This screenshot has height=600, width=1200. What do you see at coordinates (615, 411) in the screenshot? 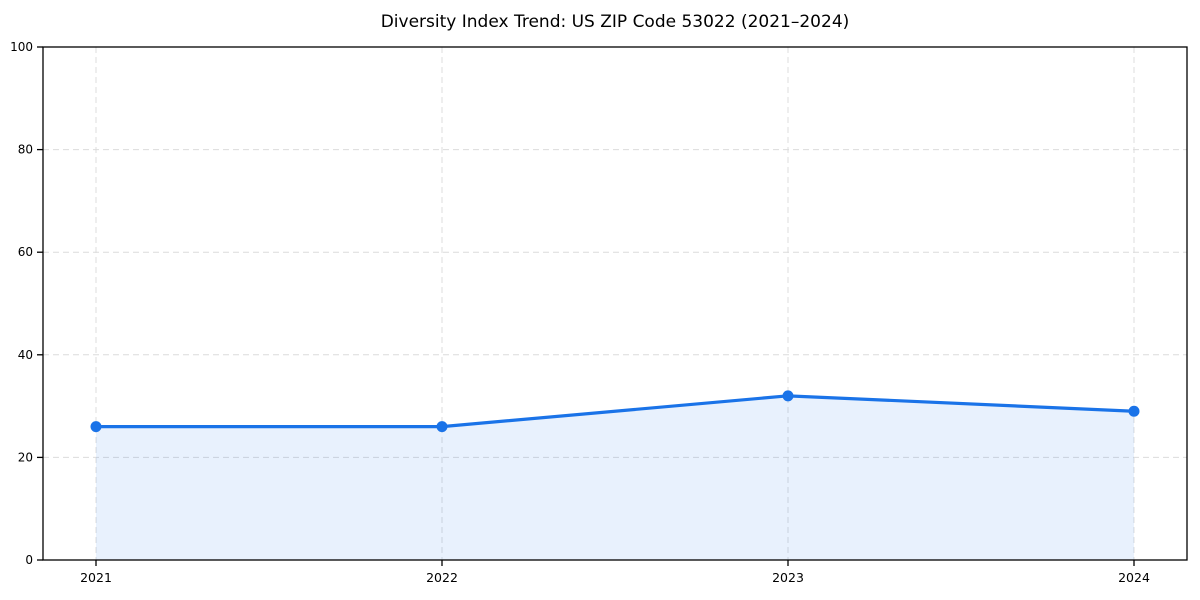
I see `trend-line` at bounding box center [615, 411].